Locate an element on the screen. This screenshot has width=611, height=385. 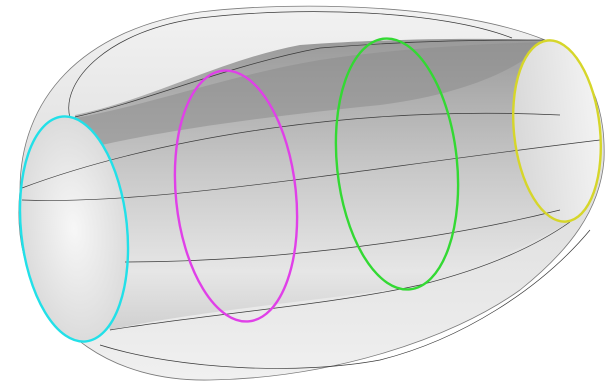
section-ring-yellow is located at coordinates (557, 131).